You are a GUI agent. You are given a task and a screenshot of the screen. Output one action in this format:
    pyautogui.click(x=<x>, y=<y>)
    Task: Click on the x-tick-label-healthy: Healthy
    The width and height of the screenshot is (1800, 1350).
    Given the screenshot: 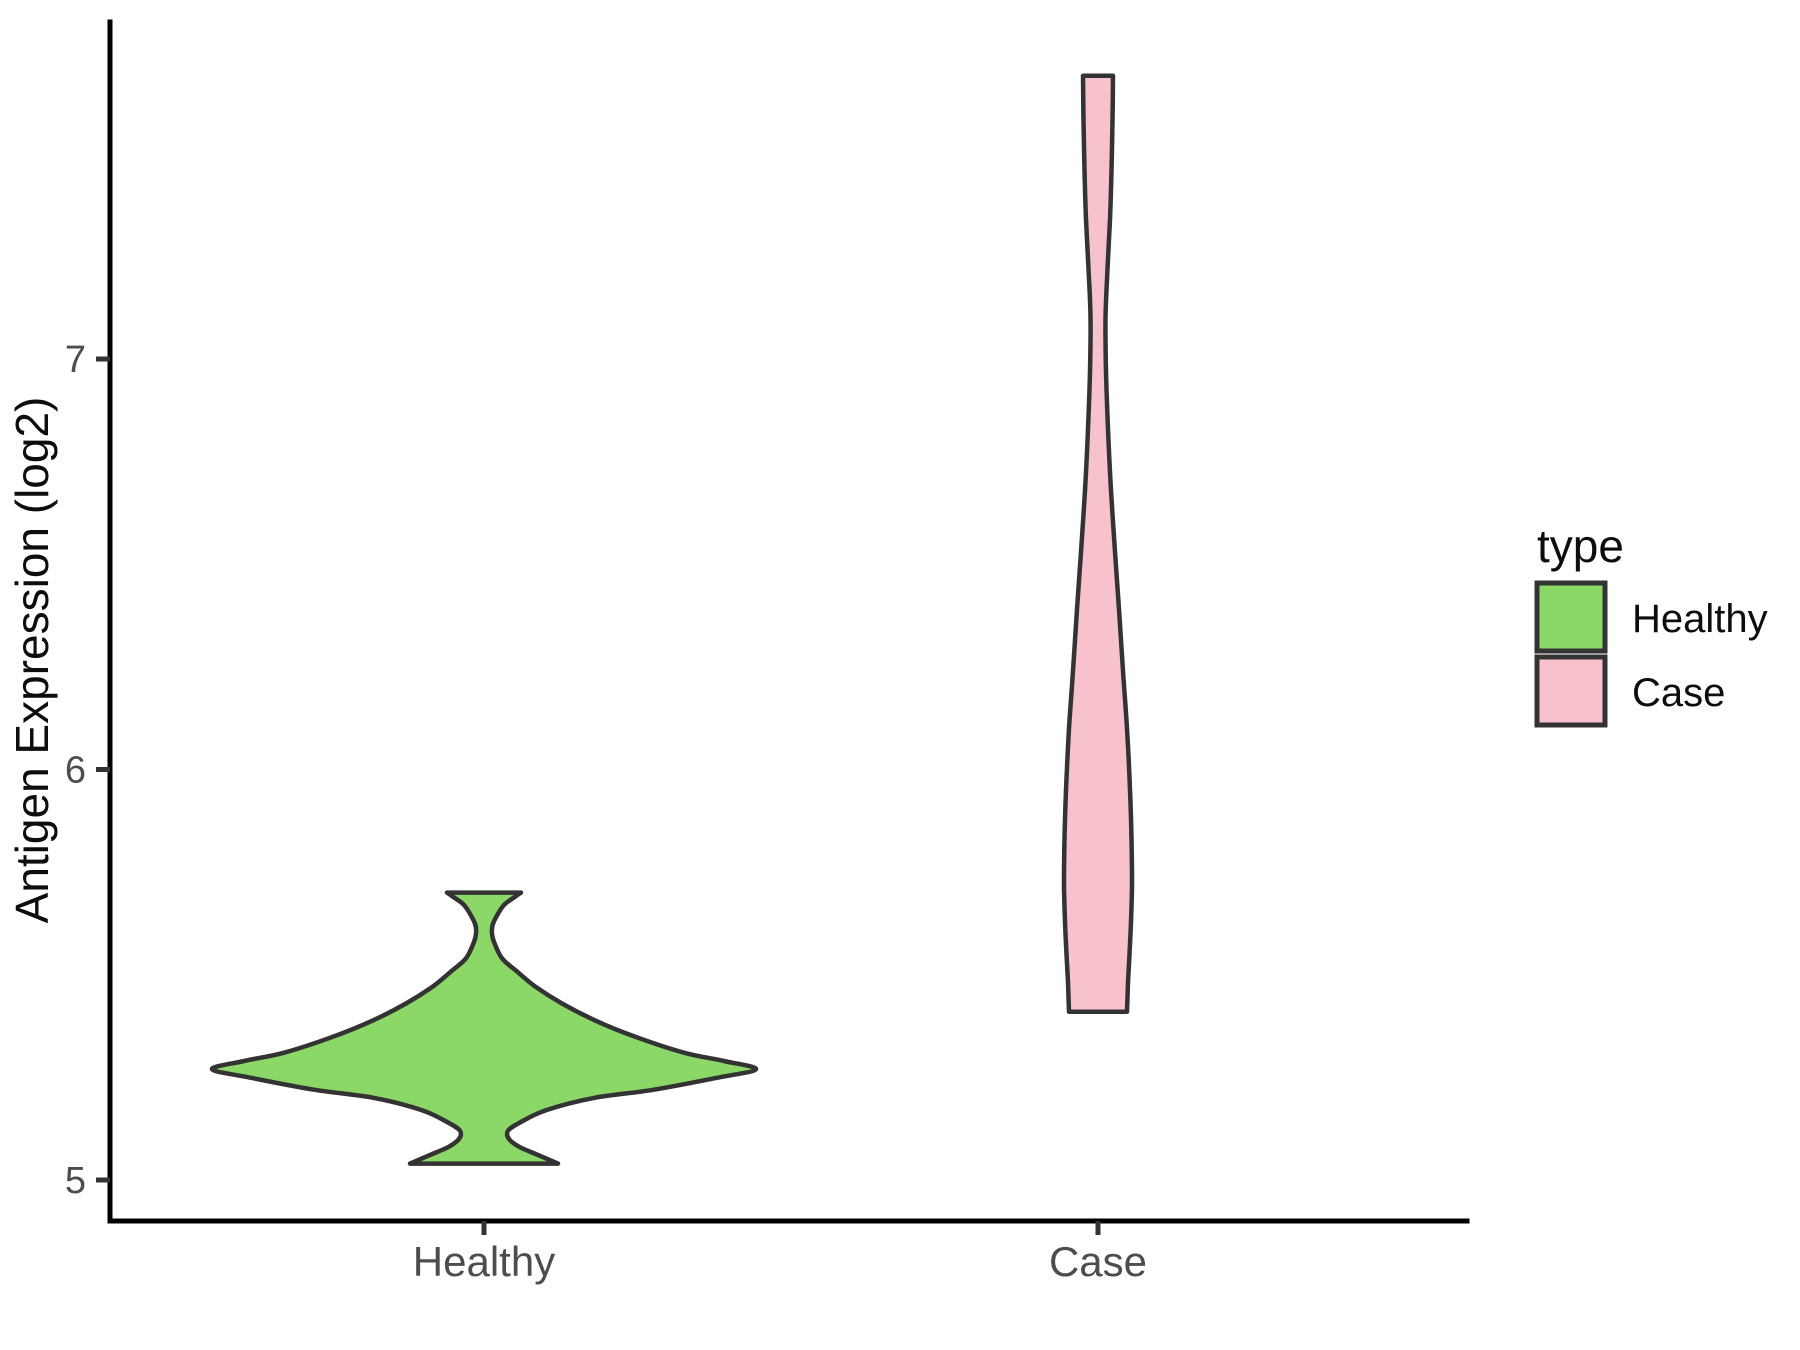 What is the action you would take?
    pyautogui.click(x=484, y=1261)
    